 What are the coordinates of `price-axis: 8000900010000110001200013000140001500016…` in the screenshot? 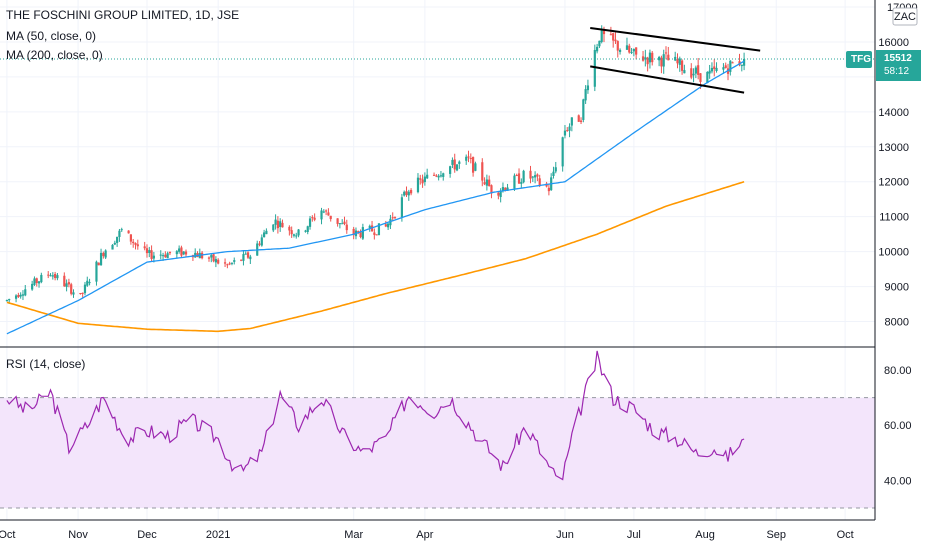 It's located at (897, 165).